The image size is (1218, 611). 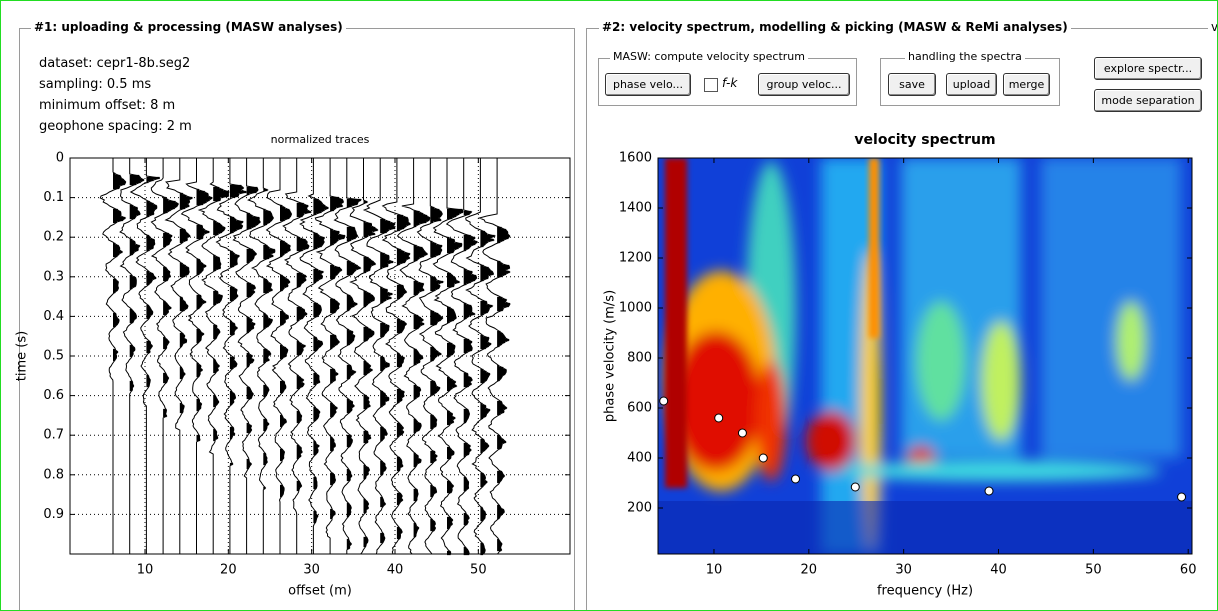 I want to click on y-tick-label: 1400, so click(x=635, y=208).